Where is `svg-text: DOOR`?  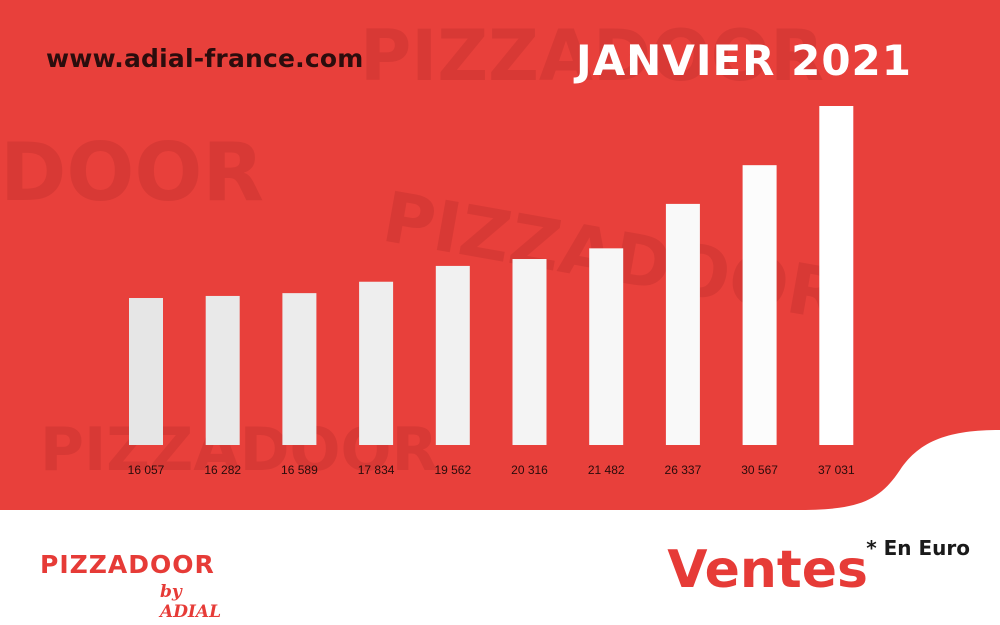 svg-text: DOOR is located at coordinates (132, 172).